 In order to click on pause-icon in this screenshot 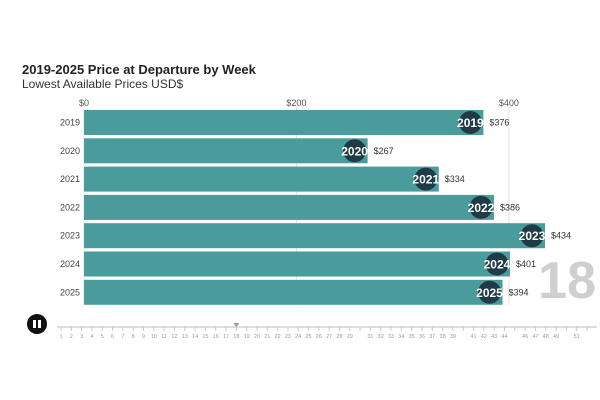, I will do `click(37, 324)`.